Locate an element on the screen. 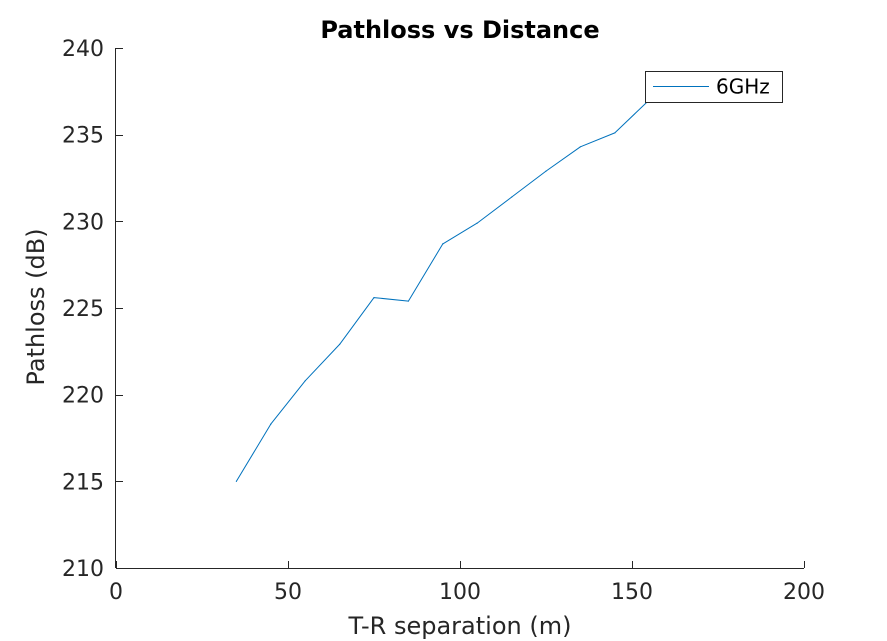 The height and width of the screenshot is (641, 887). y-tick-label: 240 is located at coordinates (83, 49).